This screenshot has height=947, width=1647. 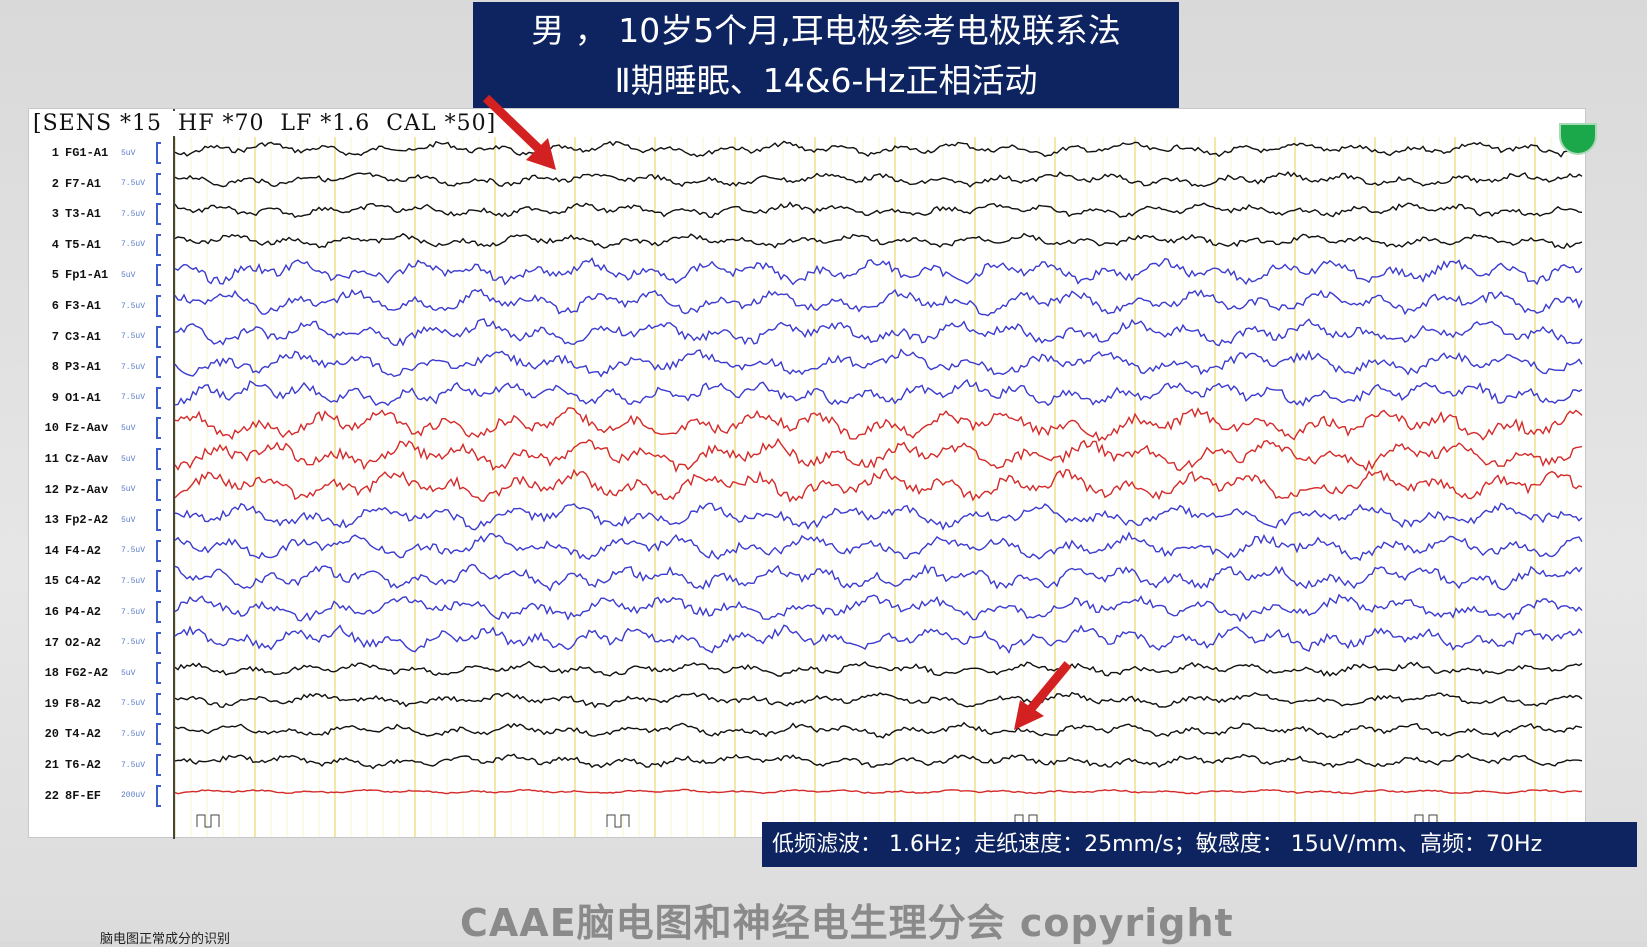 I want to click on event-marker, so click(x=208, y=821).